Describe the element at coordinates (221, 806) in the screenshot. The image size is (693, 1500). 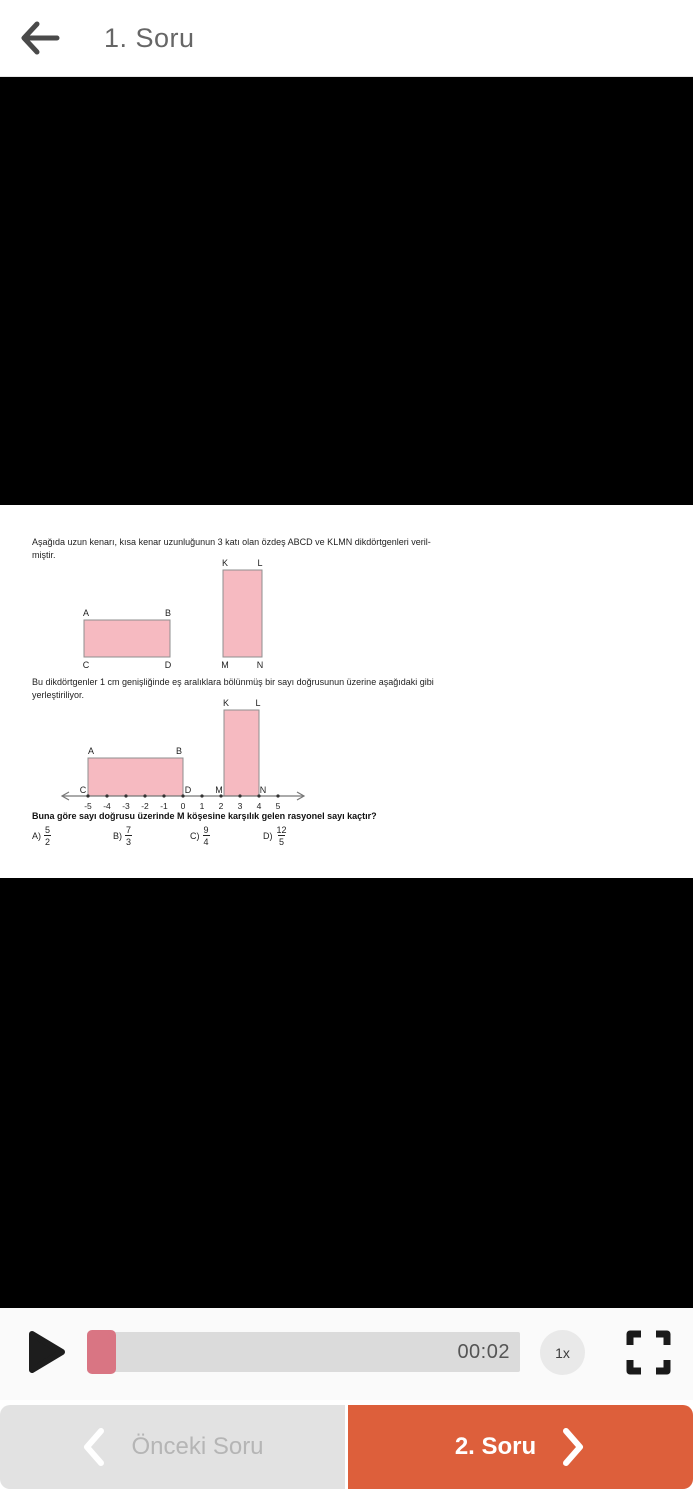
I see `tick-label: 2` at that location.